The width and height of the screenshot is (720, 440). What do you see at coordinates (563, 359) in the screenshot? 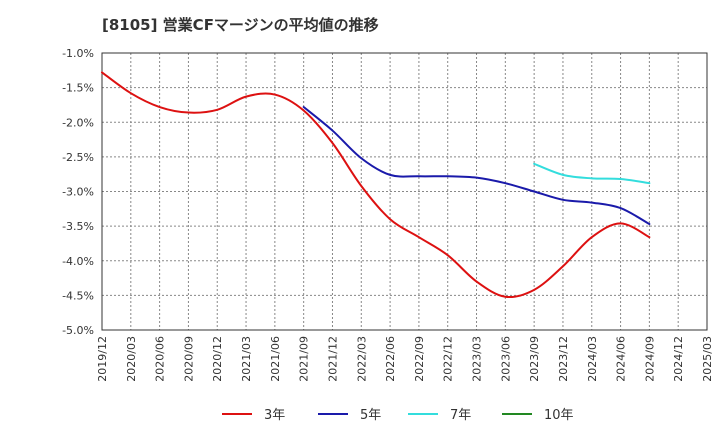
I see `x-tick-label: 2023/12` at bounding box center [563, 359].